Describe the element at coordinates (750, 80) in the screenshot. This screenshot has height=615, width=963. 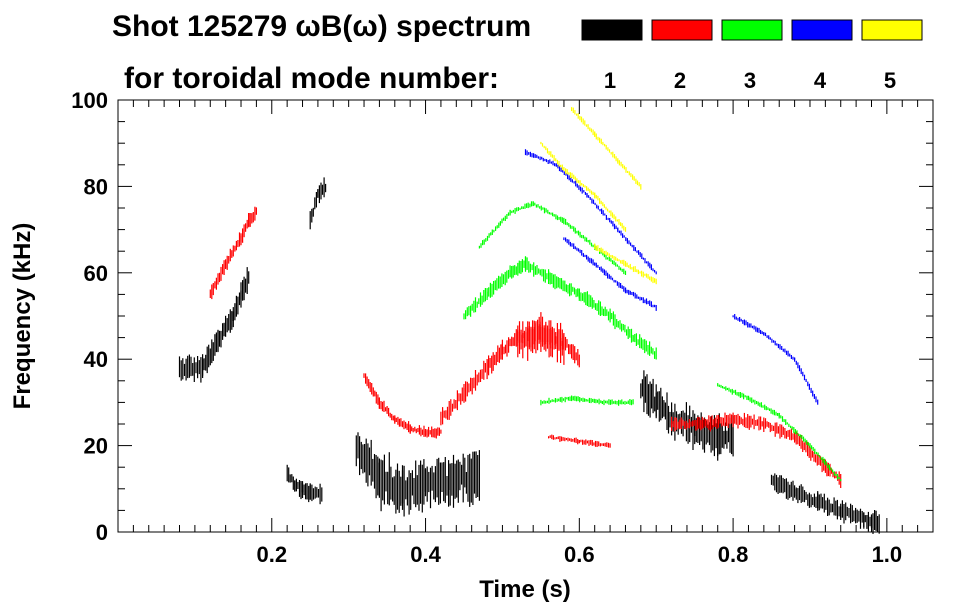
I see `legend-label-3: 3` at that location.